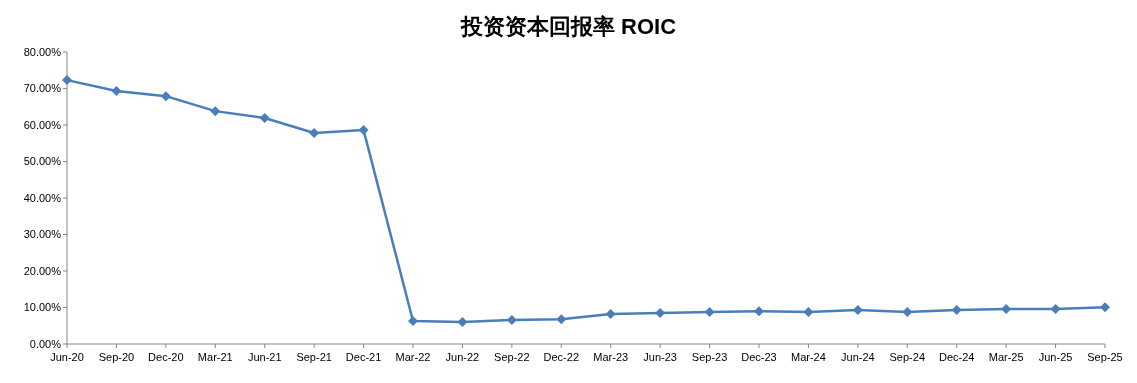  I want to click on x-tick-label: Dec-21, so click(363, 357).